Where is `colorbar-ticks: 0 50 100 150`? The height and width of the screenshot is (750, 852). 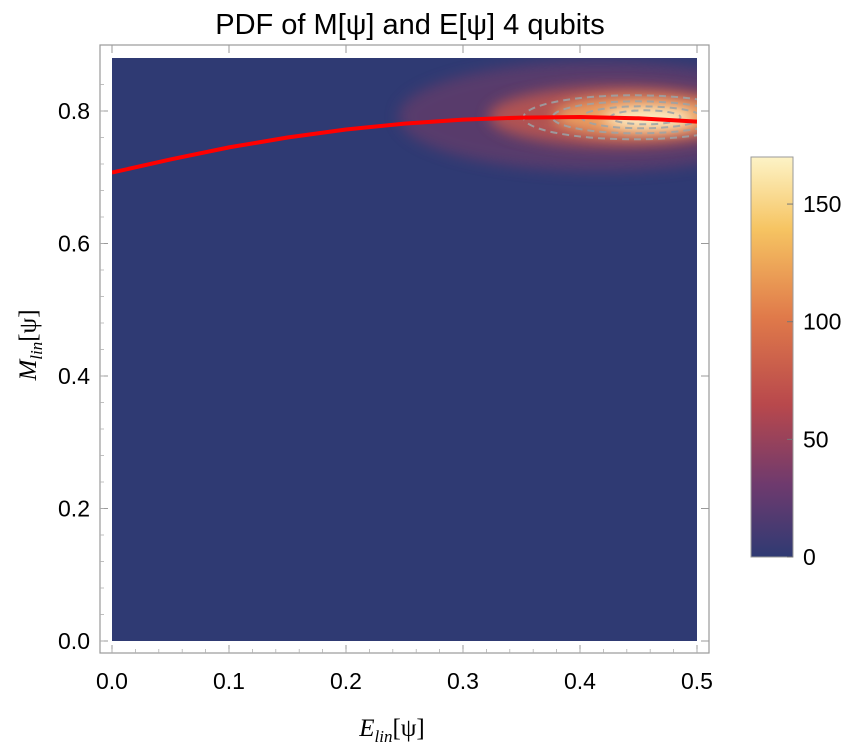 colorbar-ticks: 0 50 100 150 is located at coordinates (814, 380).